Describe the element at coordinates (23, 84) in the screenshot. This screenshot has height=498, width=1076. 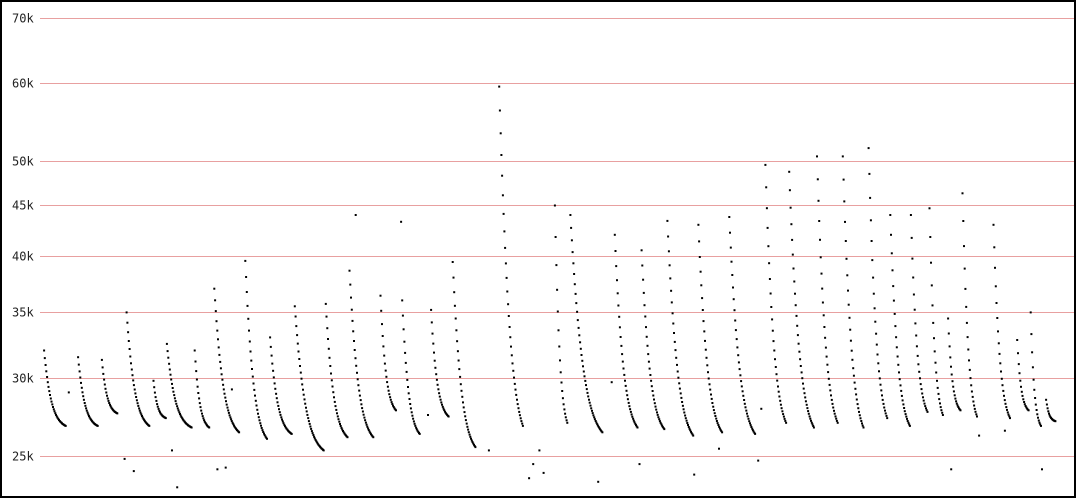
I see `y-tick-label: 60k` at that location.